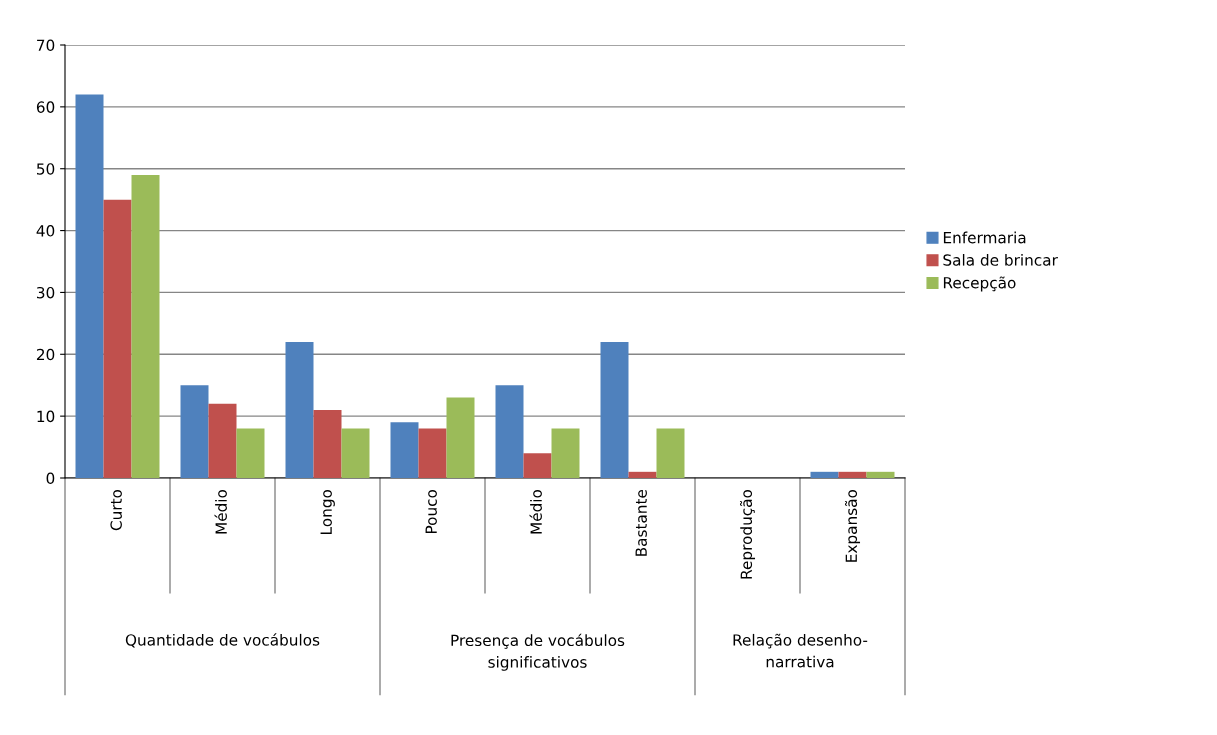 The image size is (1217, 735). What do you see at coordinates (1000, 259) in the screenshot?
I see `legend-label: Sala de brincar` at bounding box center [1000, 259].